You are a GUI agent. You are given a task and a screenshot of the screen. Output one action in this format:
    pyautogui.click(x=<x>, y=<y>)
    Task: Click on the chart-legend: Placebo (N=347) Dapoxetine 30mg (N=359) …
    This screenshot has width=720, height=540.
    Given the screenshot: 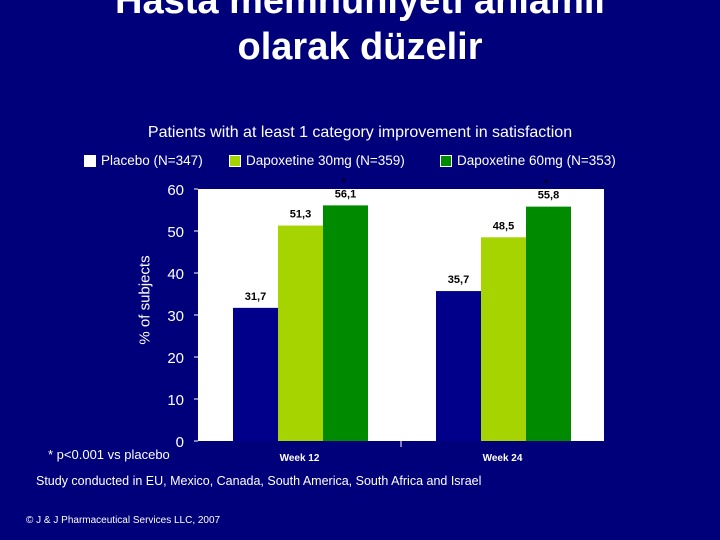 What is the action you would take?
    pyautogui.click(x=360, y=161)
    